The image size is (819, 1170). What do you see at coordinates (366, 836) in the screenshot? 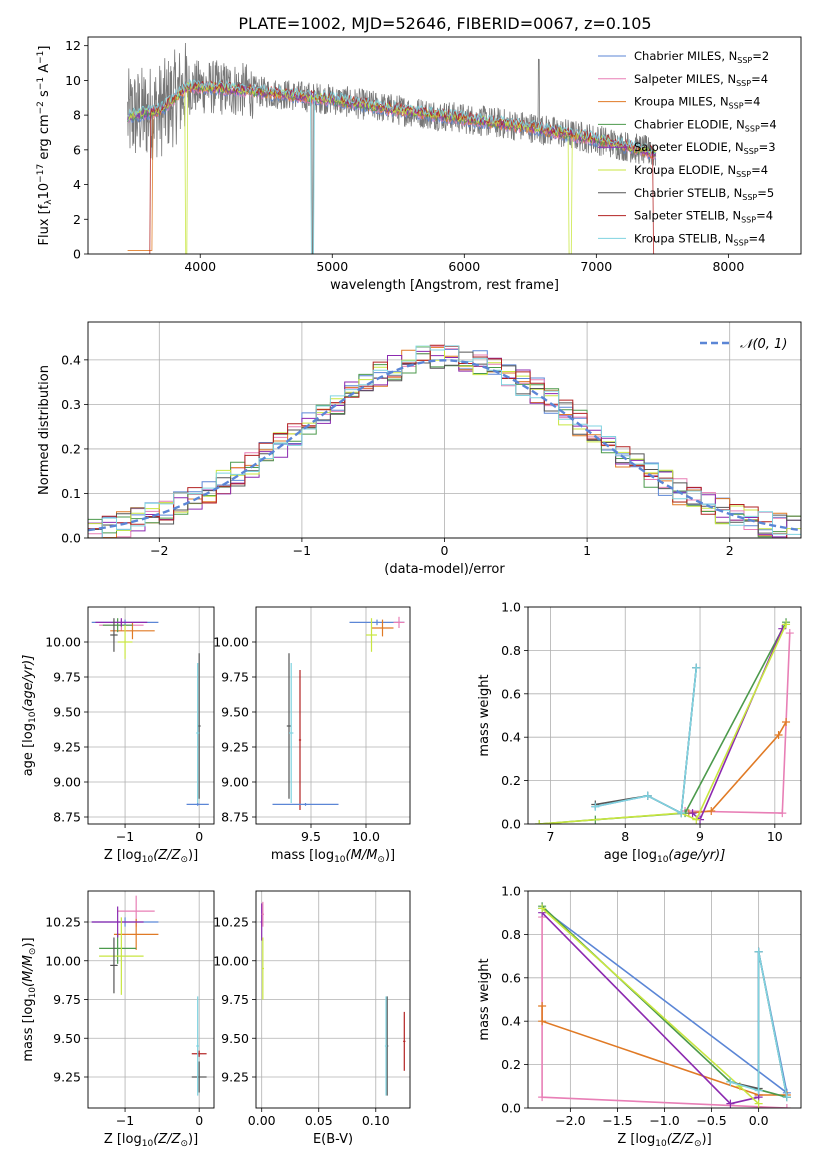
I see `x-tick-label: 10.0` at bounding box center [366, 836].